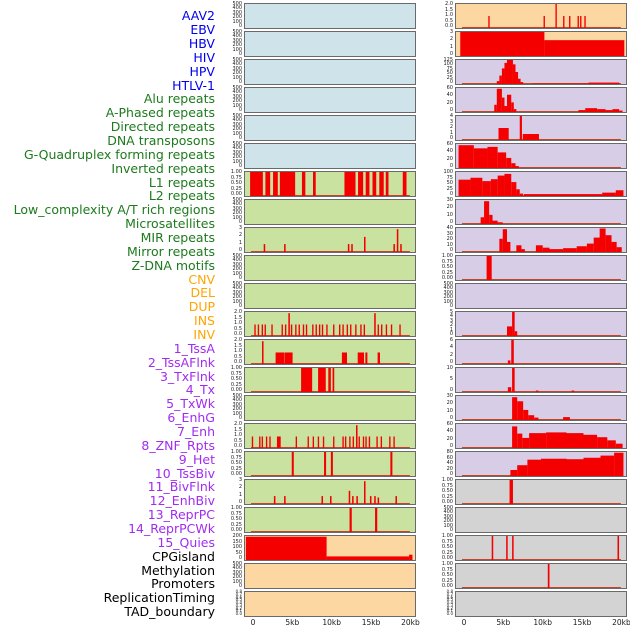 The height and width of the screenshot is (630, 630). I want to click on ytick-DUP: 0.0, so click(238, 613).